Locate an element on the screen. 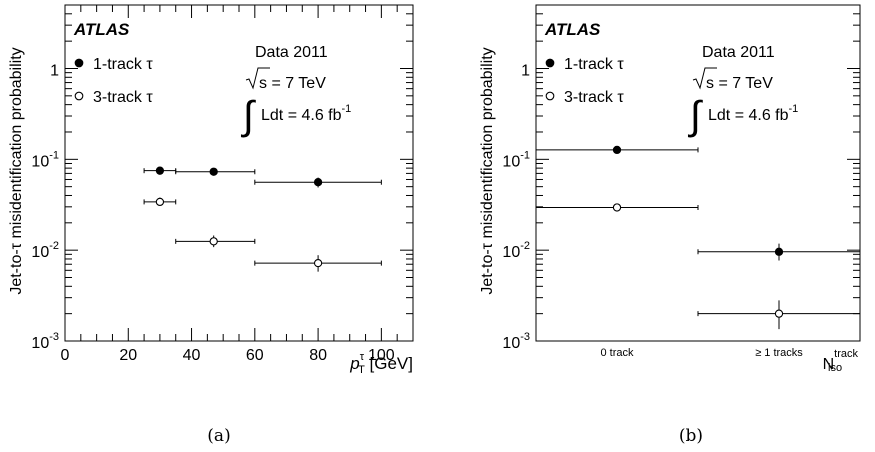 The image size is (875, 452). x-axis-label: pτ T [GeV] is located at coordinates (381, 363).